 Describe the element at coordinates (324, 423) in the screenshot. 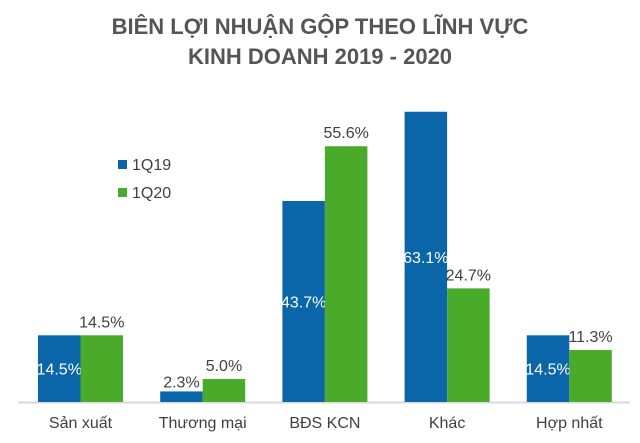

I see `x-tick-label: BĐS KCN` at that location.